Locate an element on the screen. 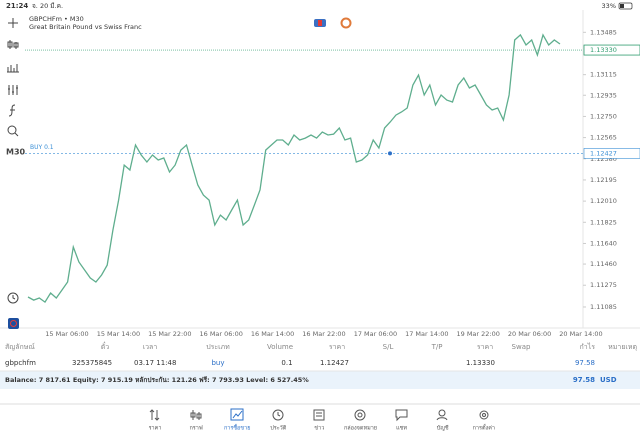 The width and height of the screenshot is (640, 447). cell-price-open: 1.12427 is located at coordinates (334, 363).